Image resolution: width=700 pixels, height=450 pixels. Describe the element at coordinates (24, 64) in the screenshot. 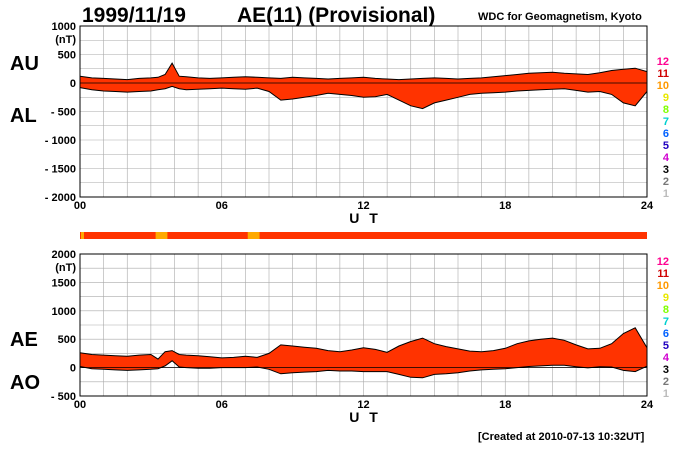

I see `series-label-au: AU` at that location.